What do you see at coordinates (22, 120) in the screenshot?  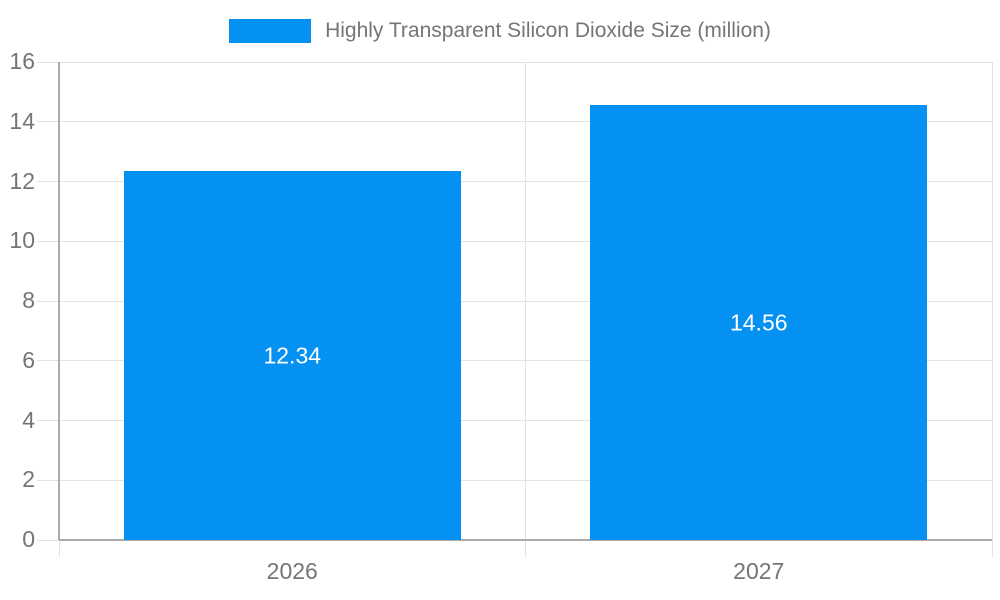 I see `y-axis-tick-label: 14` at bounding box center [22, 120].